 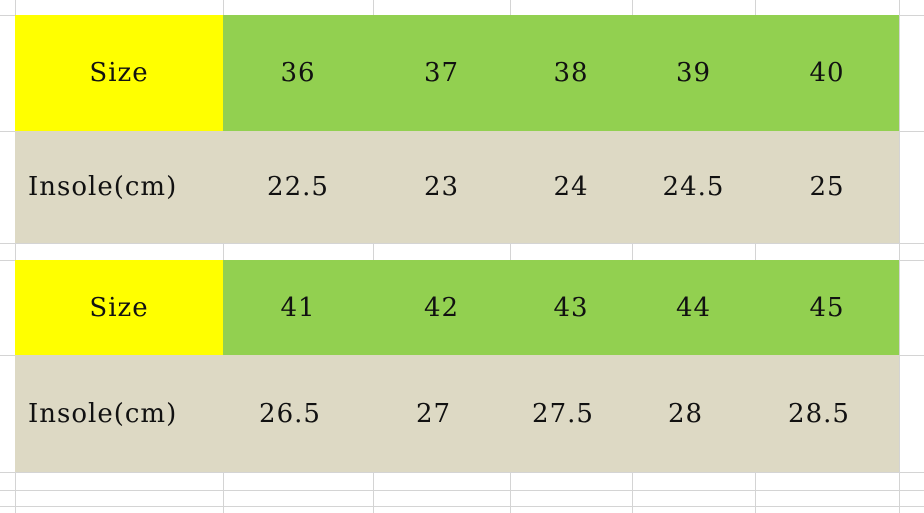 What do you see at coordinates (441, 307) in the screenshot?
I see `size-cell: 42` at bounding box center [441, 307].